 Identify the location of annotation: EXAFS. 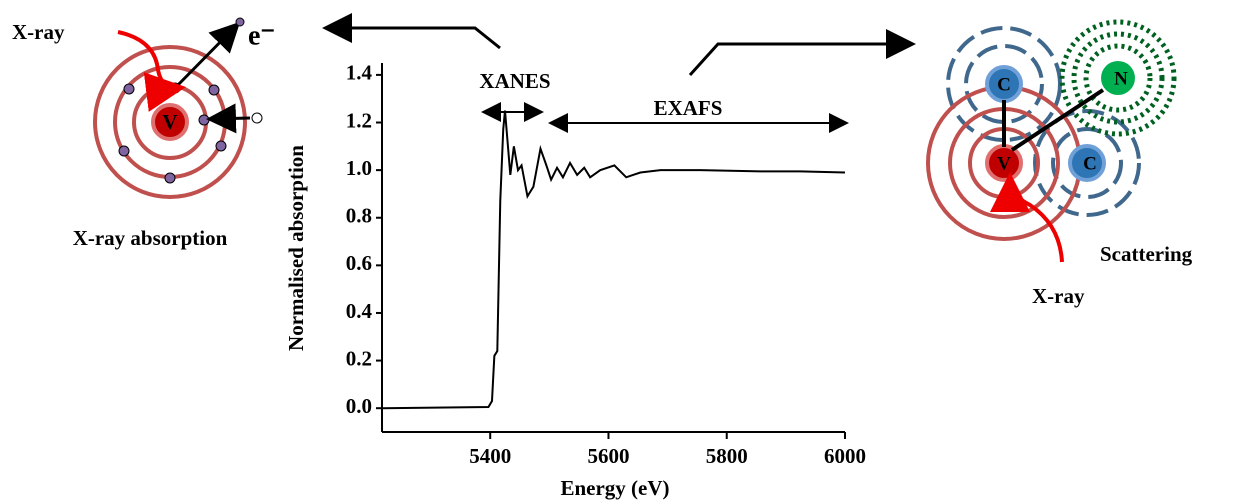
(688, 108).